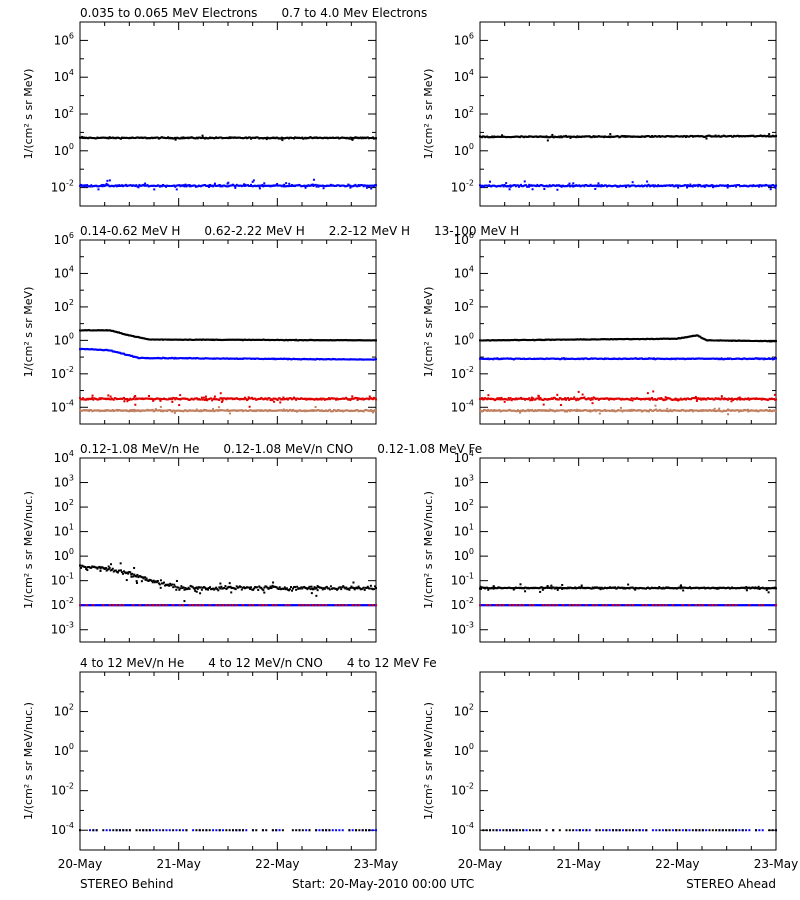 The height and width of the screenshot is (900, 800). What do you see at coordinates (254, 231) in the screenshot?
I see `legend-entry: 0.62-2.22 MeV H` at bounding box center [254, 231].